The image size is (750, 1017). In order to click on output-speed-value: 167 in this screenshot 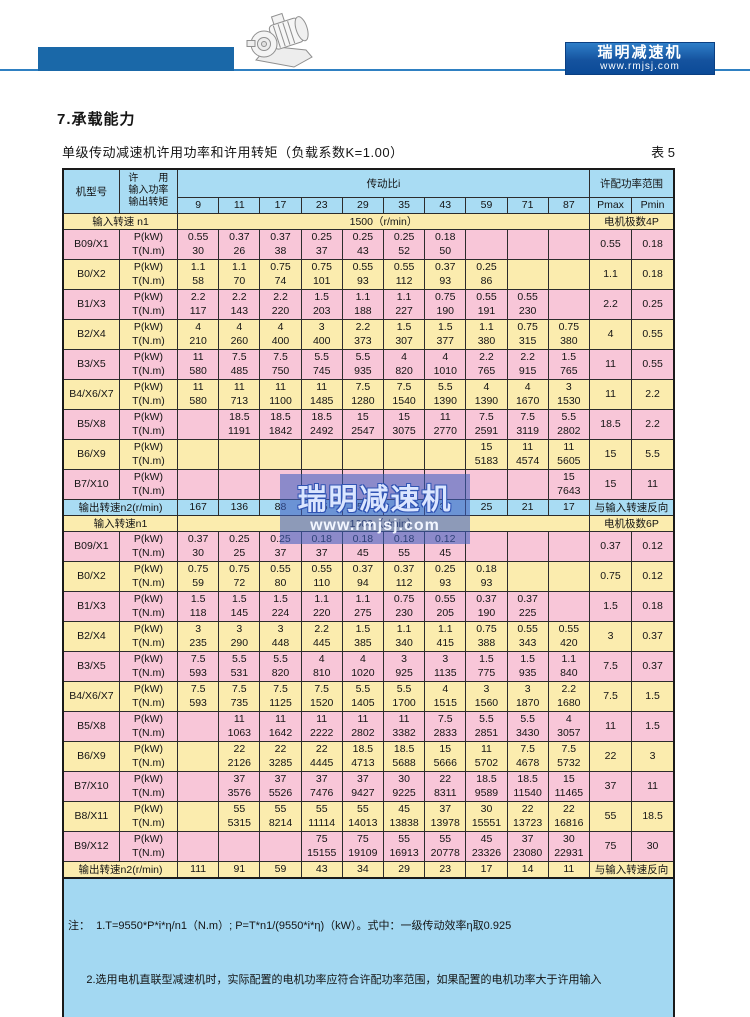, I will do `click(198, 507)`.